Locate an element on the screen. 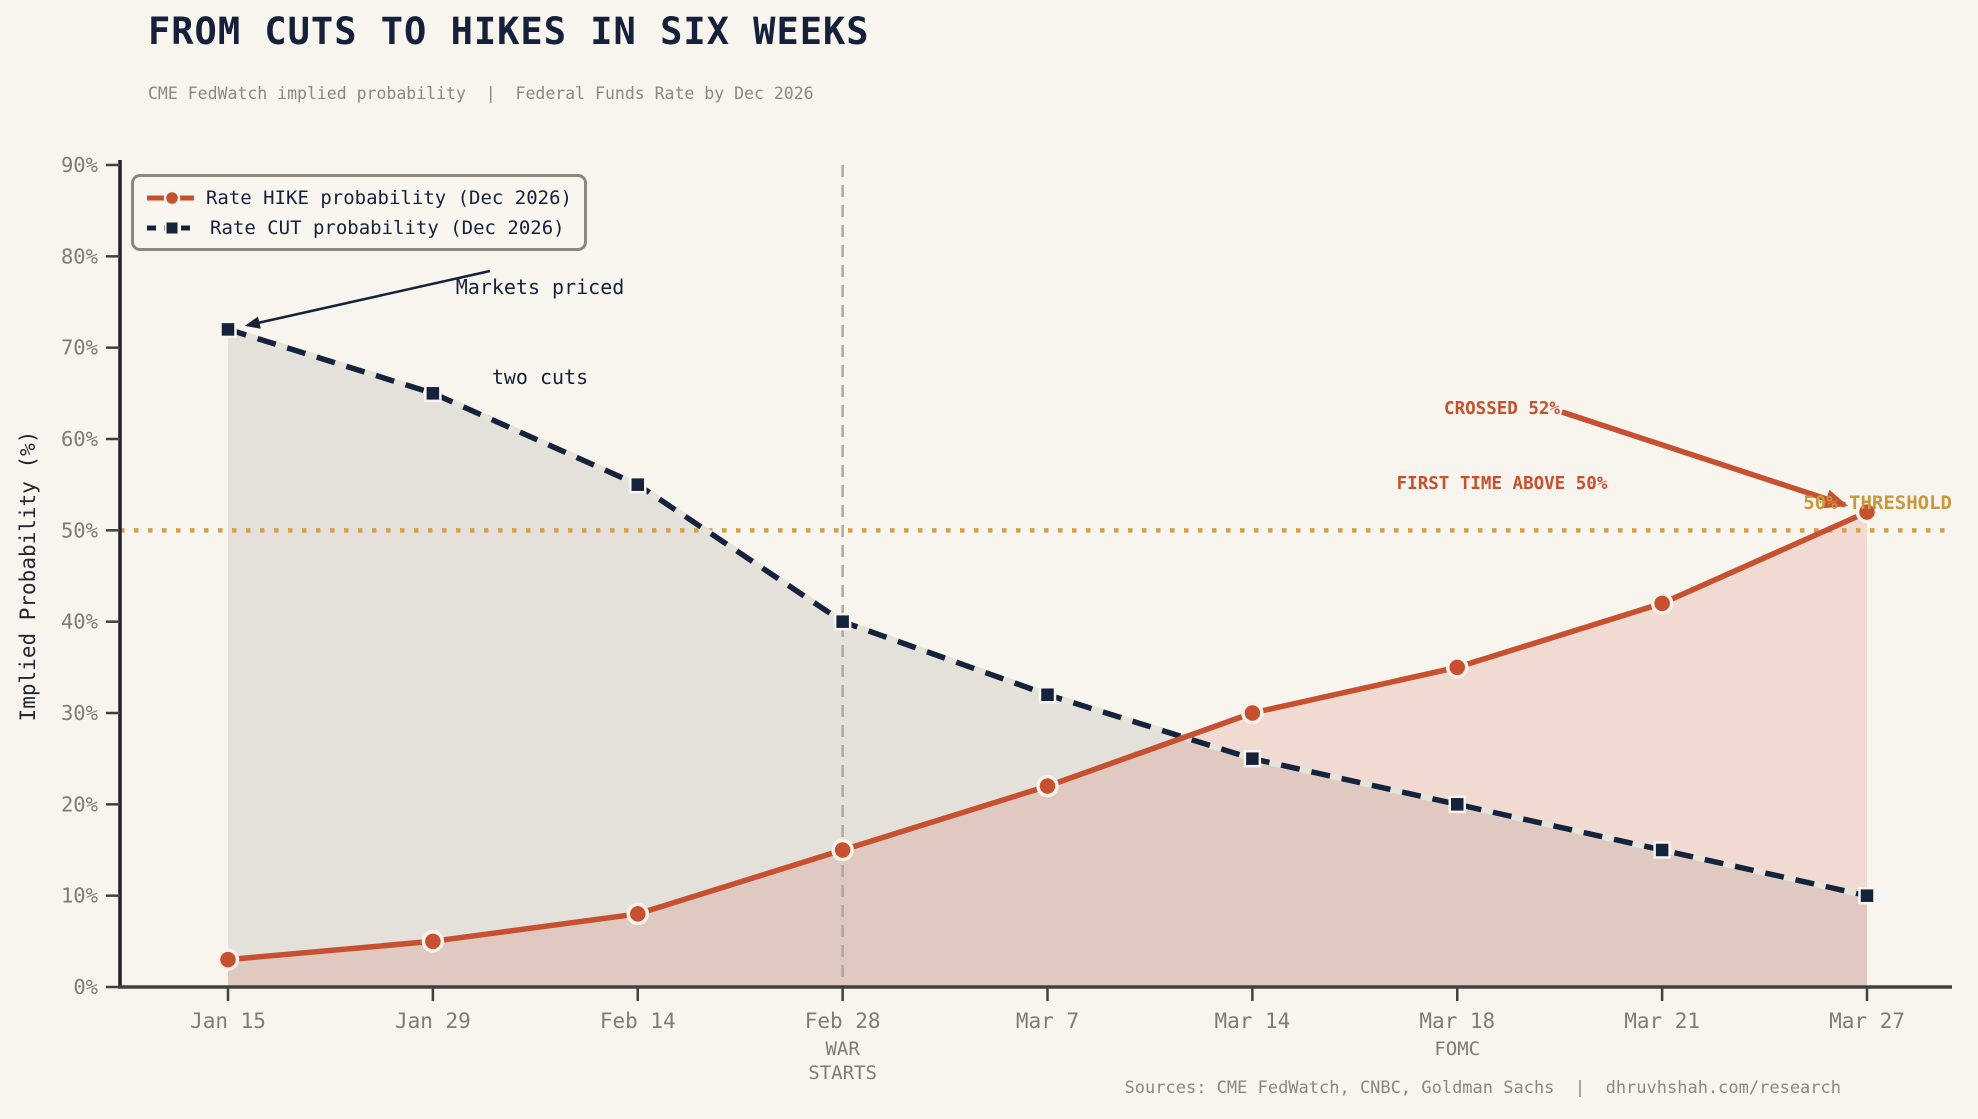  hike-line-marker-icon is located at coordinates (170, 197).